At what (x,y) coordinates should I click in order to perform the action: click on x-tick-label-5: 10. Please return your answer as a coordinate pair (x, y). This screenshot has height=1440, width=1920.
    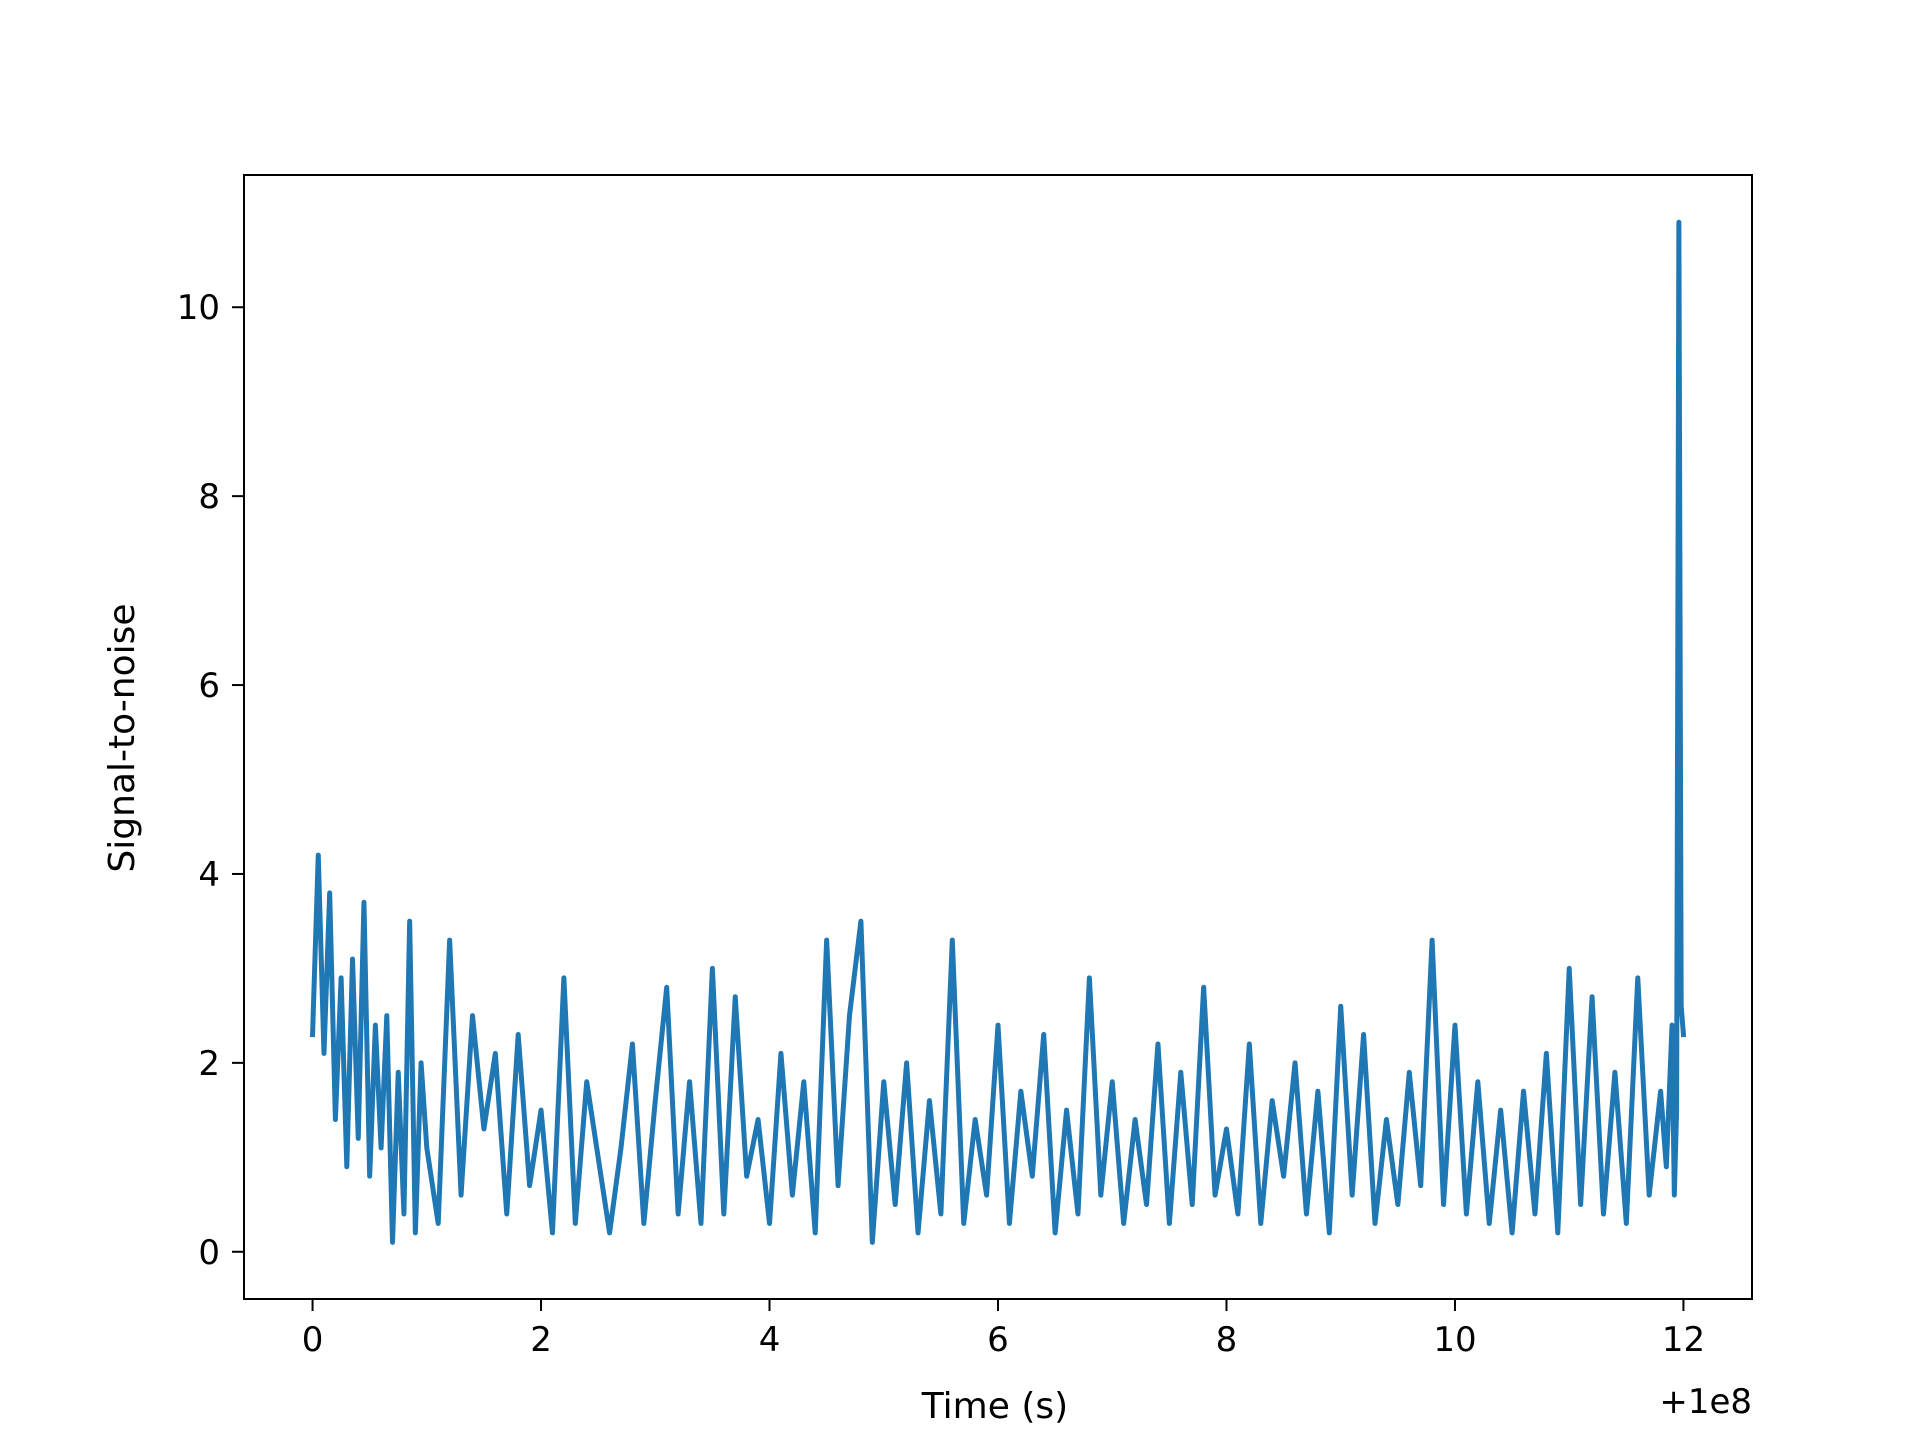
    Looking at the image, I should click on (1454, 1340).